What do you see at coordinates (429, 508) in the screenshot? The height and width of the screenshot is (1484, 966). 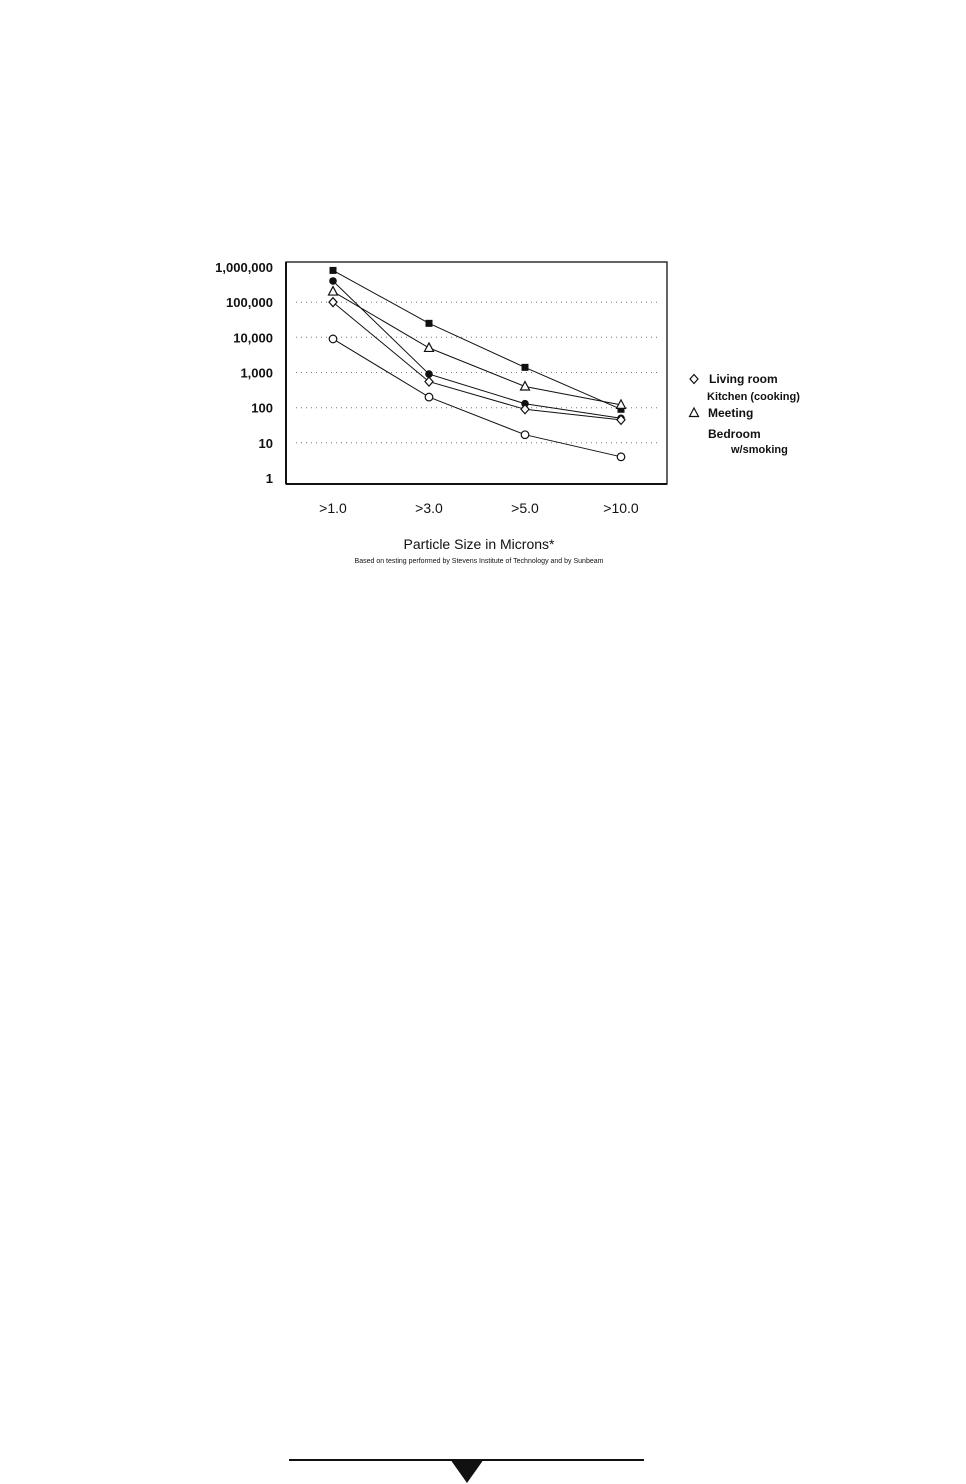 I see `x-tick-label: >3.0` at bounding box center [429, 508].